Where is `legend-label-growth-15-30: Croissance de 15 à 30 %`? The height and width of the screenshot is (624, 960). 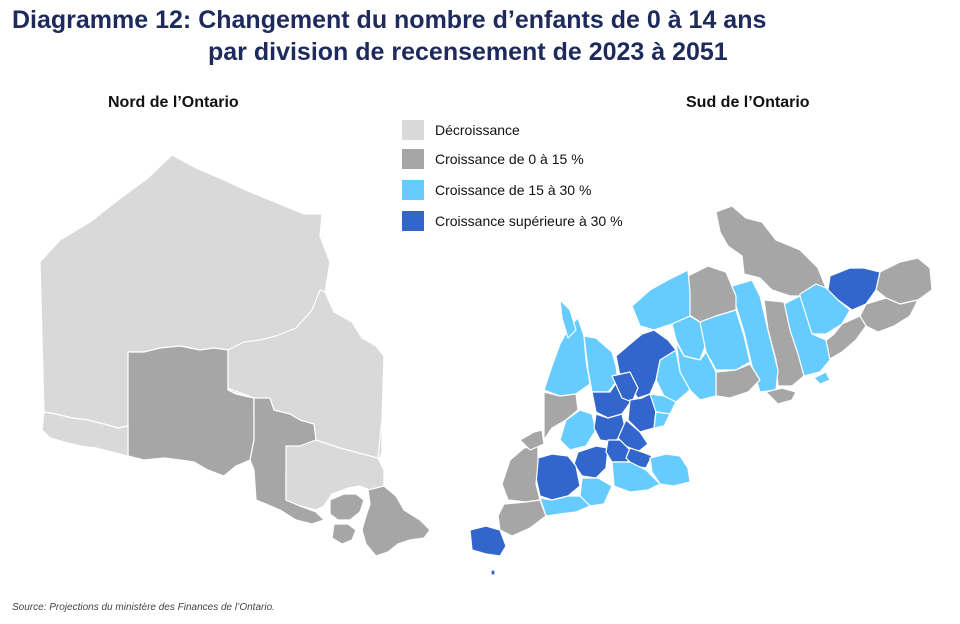
legend-label-growth-15-30: Croissance de 15 à 30 % is located at coordinates (513, 190).